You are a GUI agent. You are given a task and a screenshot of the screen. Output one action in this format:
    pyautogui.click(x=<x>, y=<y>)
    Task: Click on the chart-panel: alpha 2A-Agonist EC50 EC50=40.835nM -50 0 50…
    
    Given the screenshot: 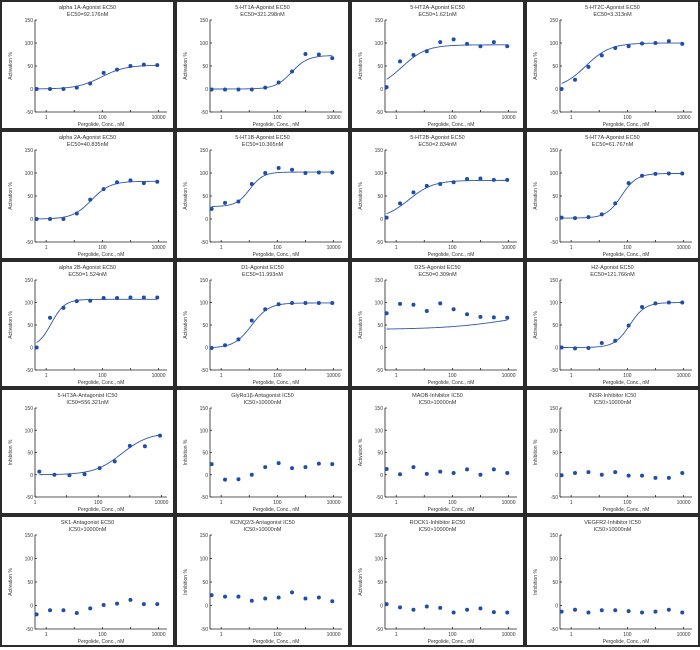 What is the action you would take?
    pyautogui.click(x=87, y=195)
    